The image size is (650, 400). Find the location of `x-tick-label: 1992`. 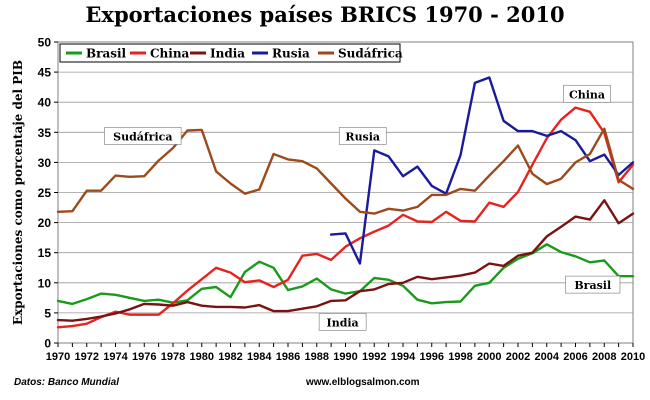

x-tick-label: 1992 is located at coordinates (374, 357).